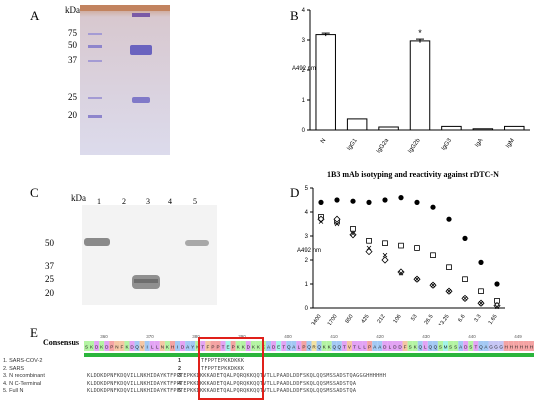  I want to click on x-tick-label: IgG1, so click(352, 144).